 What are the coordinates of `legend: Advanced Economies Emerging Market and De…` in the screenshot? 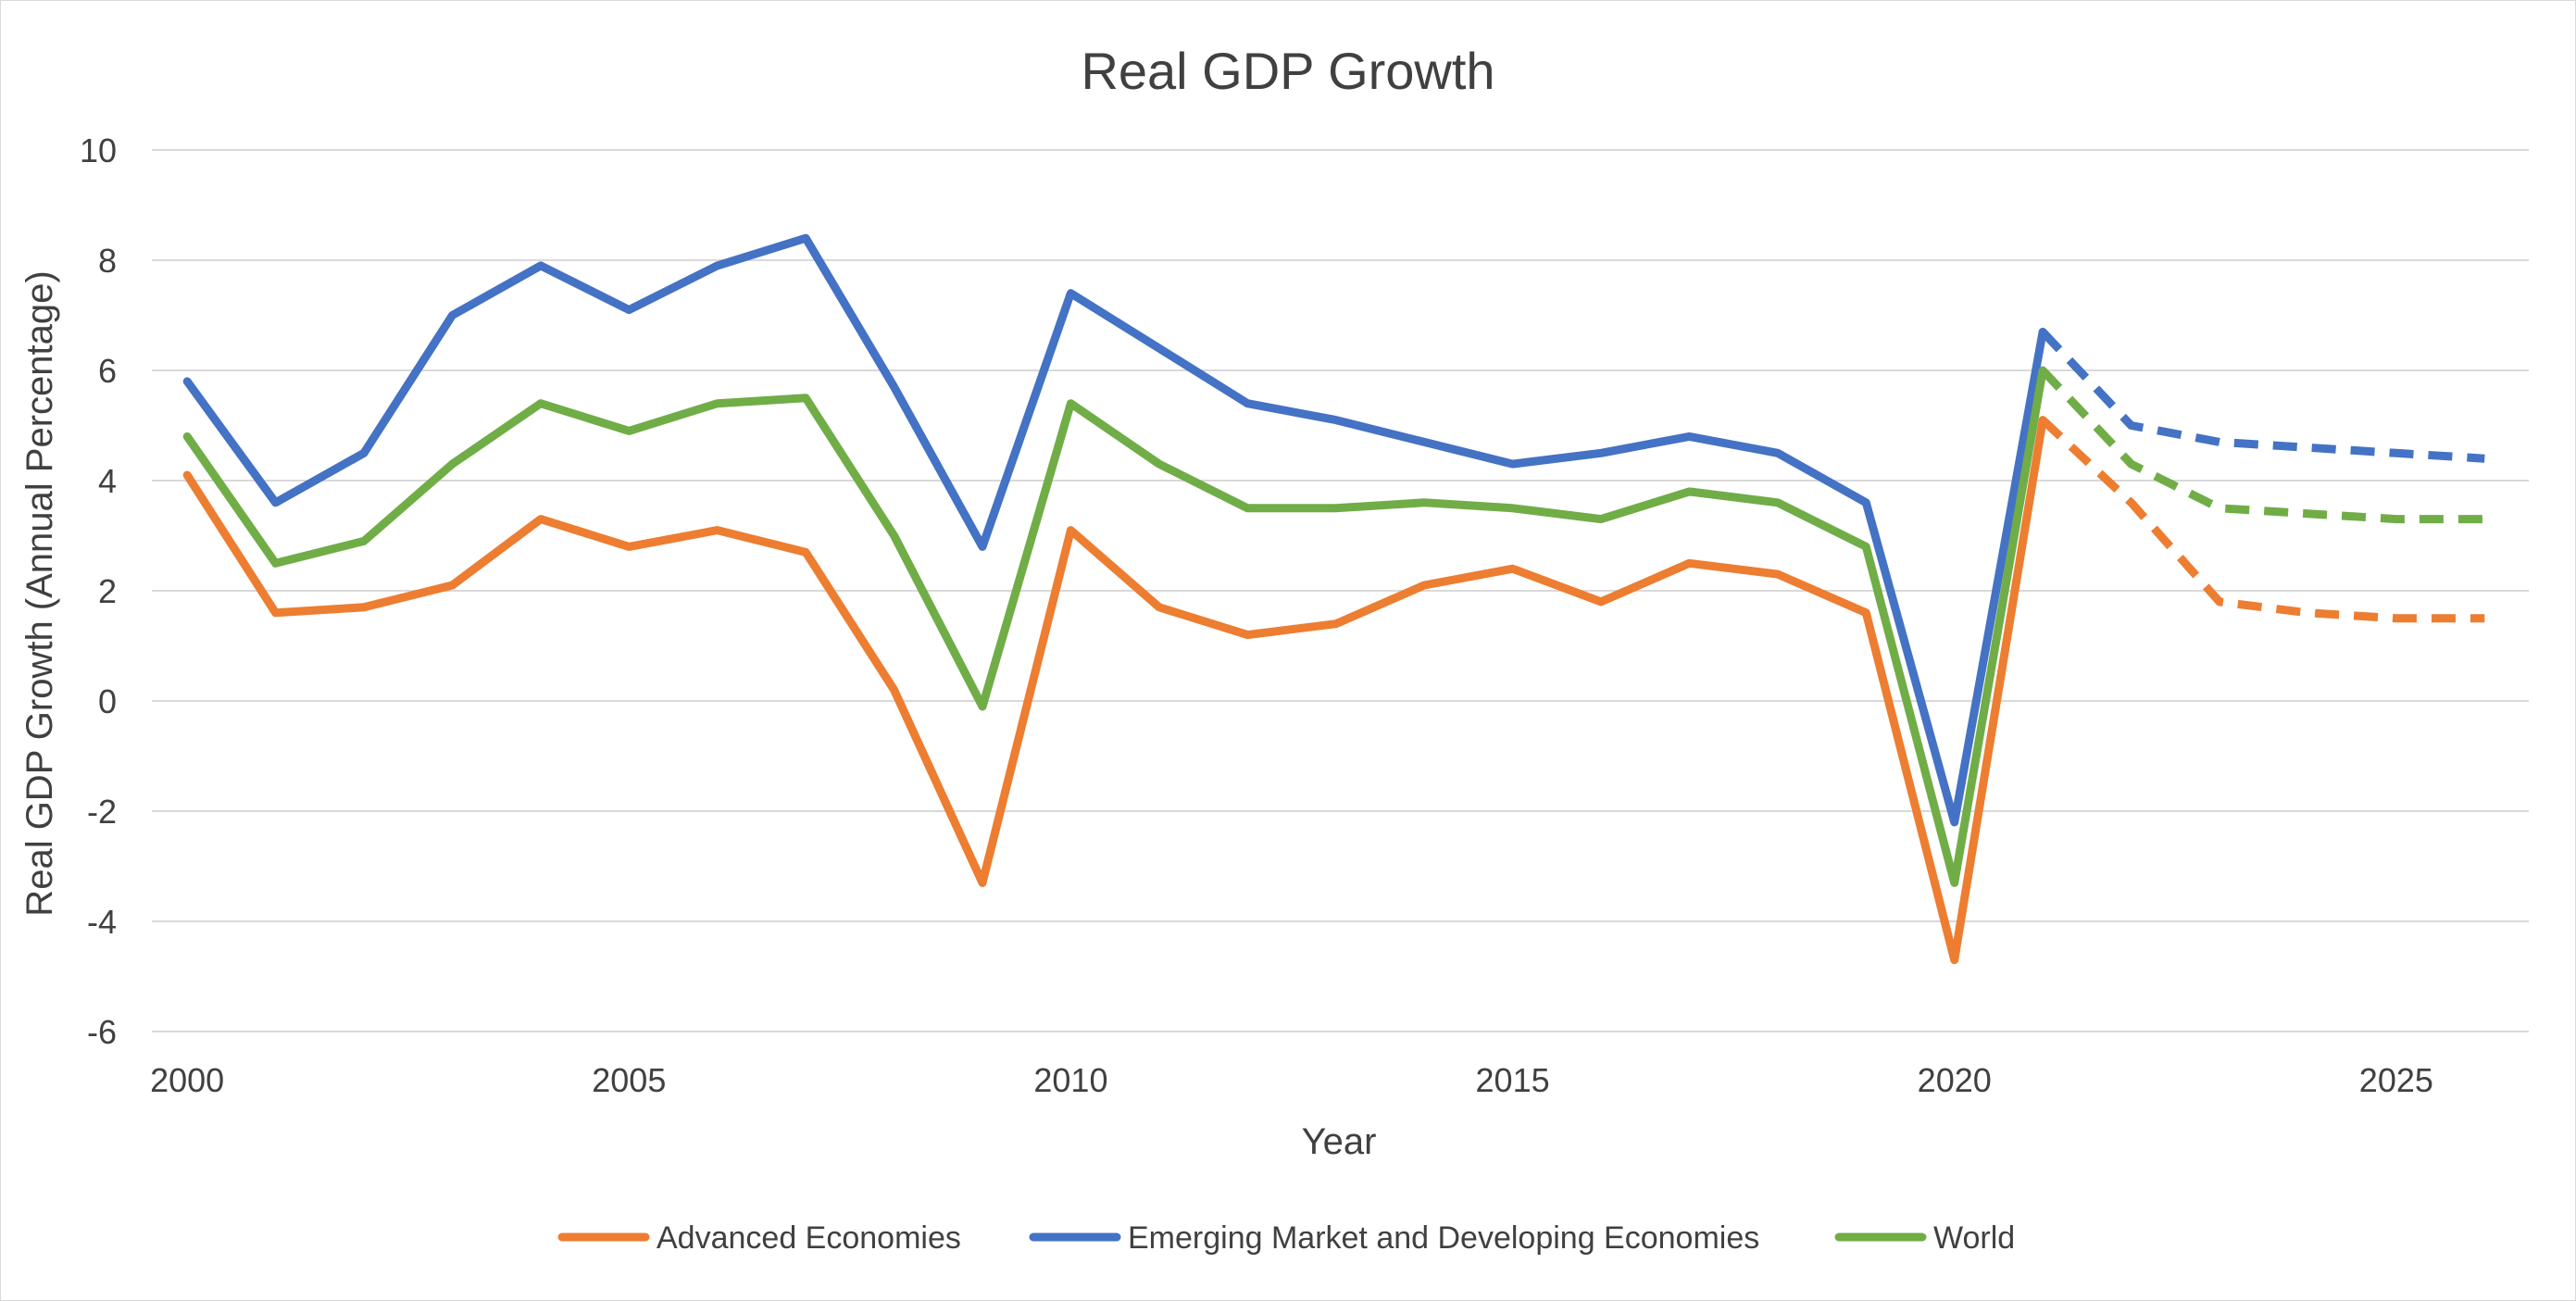 It's located at (1286, 1238).